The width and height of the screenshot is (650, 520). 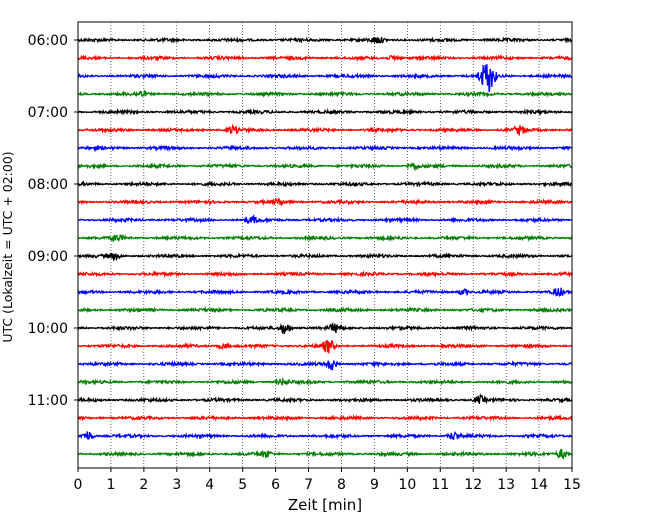 I want to click on x-tick-label: 14, so click(x=539, y=485).